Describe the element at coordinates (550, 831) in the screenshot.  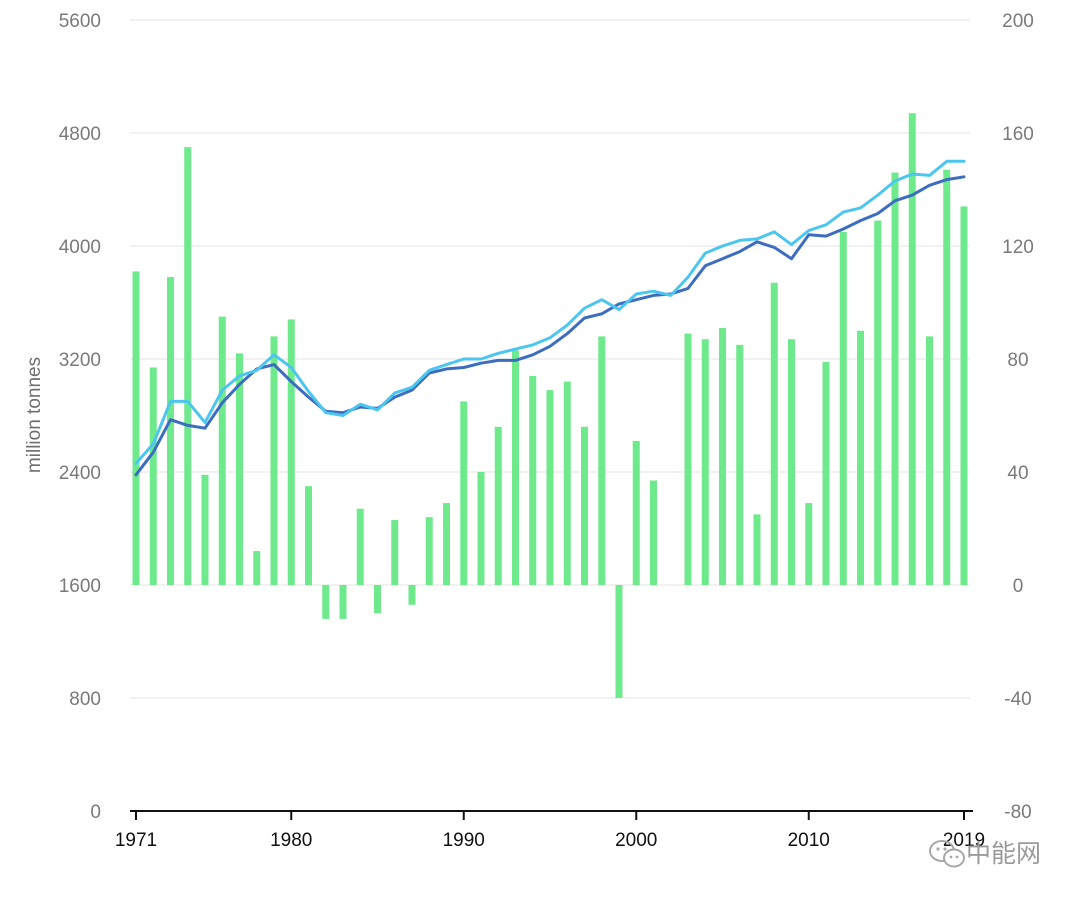
I see `x-axis-ticks: 1971 1980 1990 2000 2010 2019` at that location.